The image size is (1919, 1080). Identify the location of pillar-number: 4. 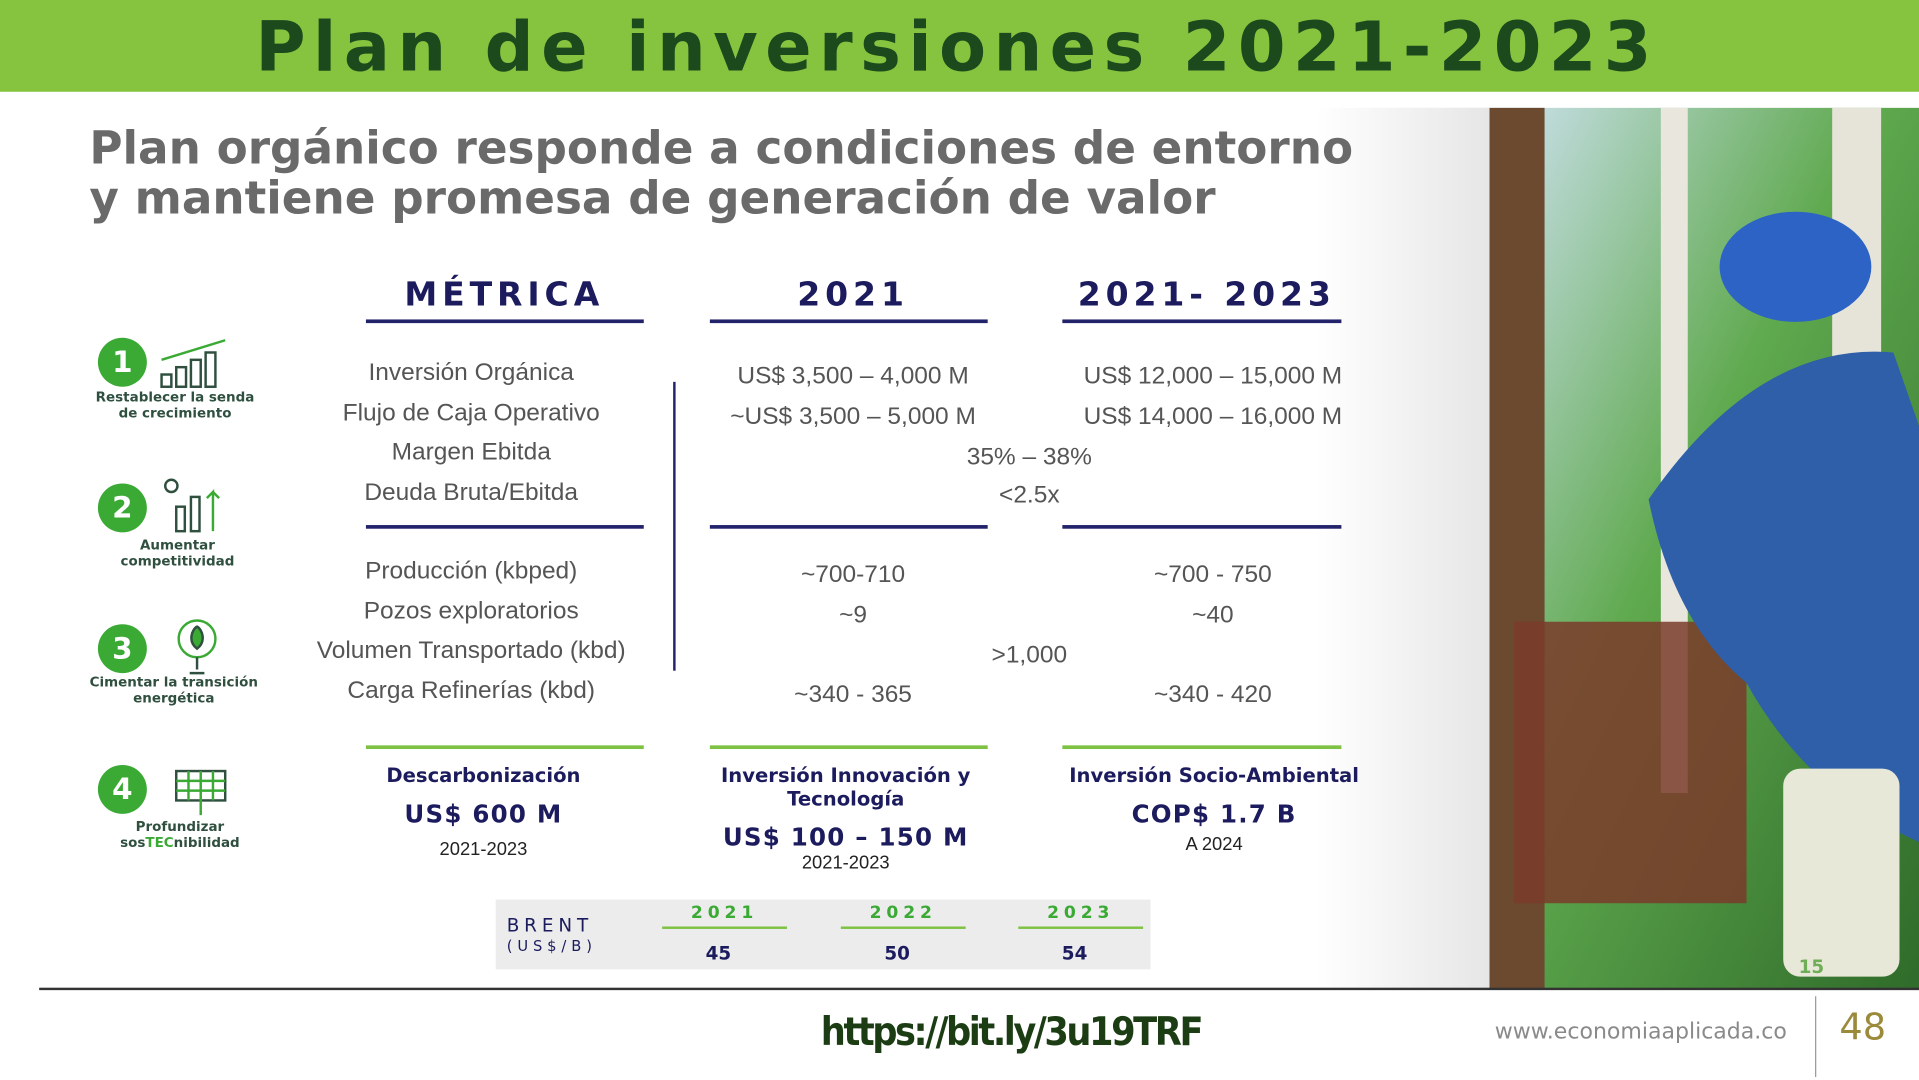
(122, 789).